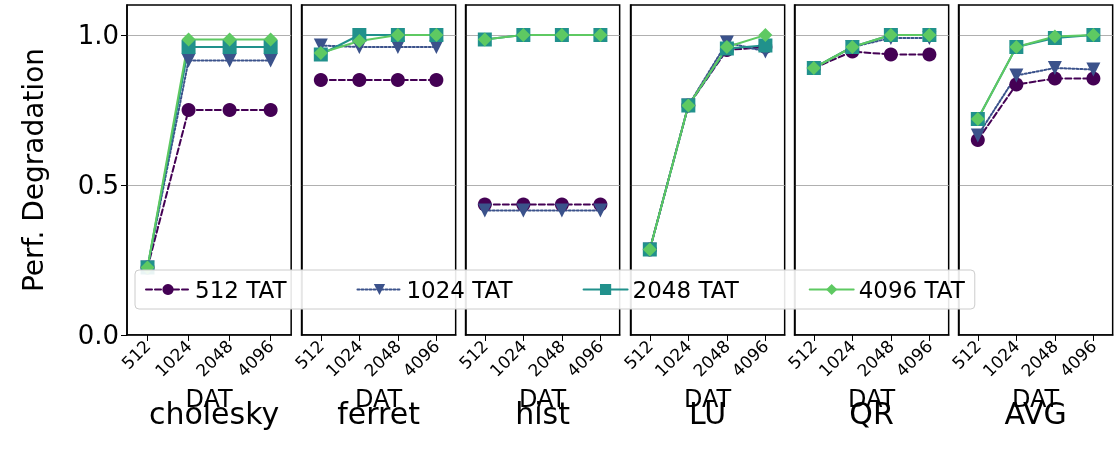 The width and height of the screenshot is (1117, 458). I want to click on y-tick-label: 0.5, so click(98, 185).